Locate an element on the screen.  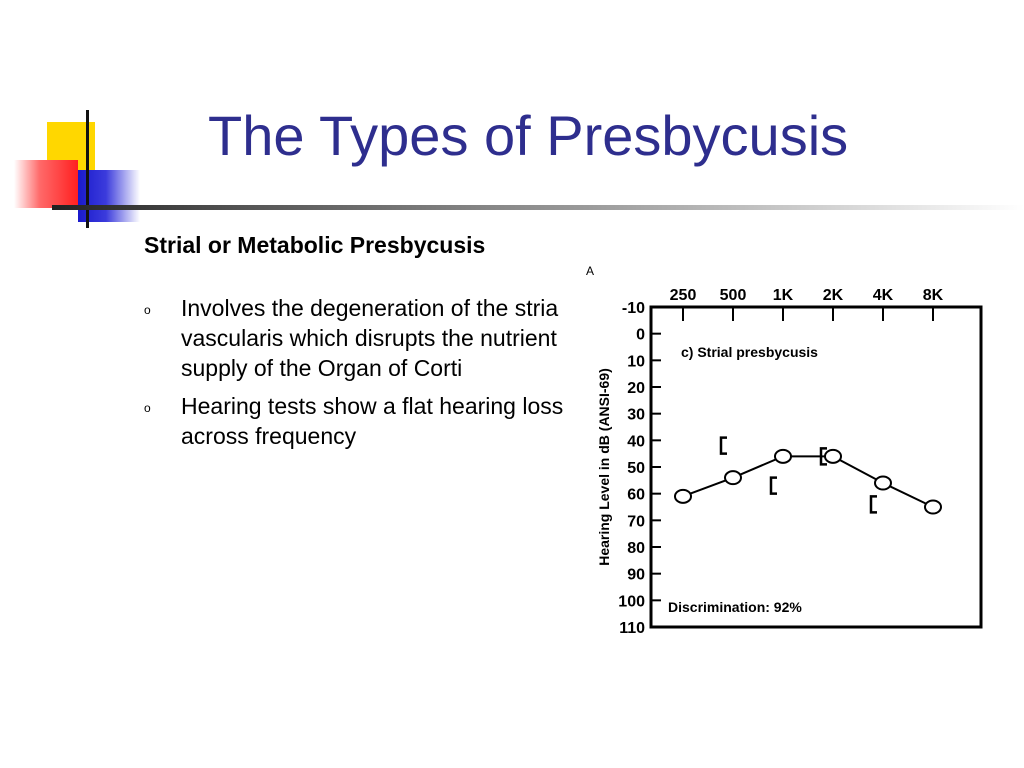
series-line is located at coordinates (808, 481).